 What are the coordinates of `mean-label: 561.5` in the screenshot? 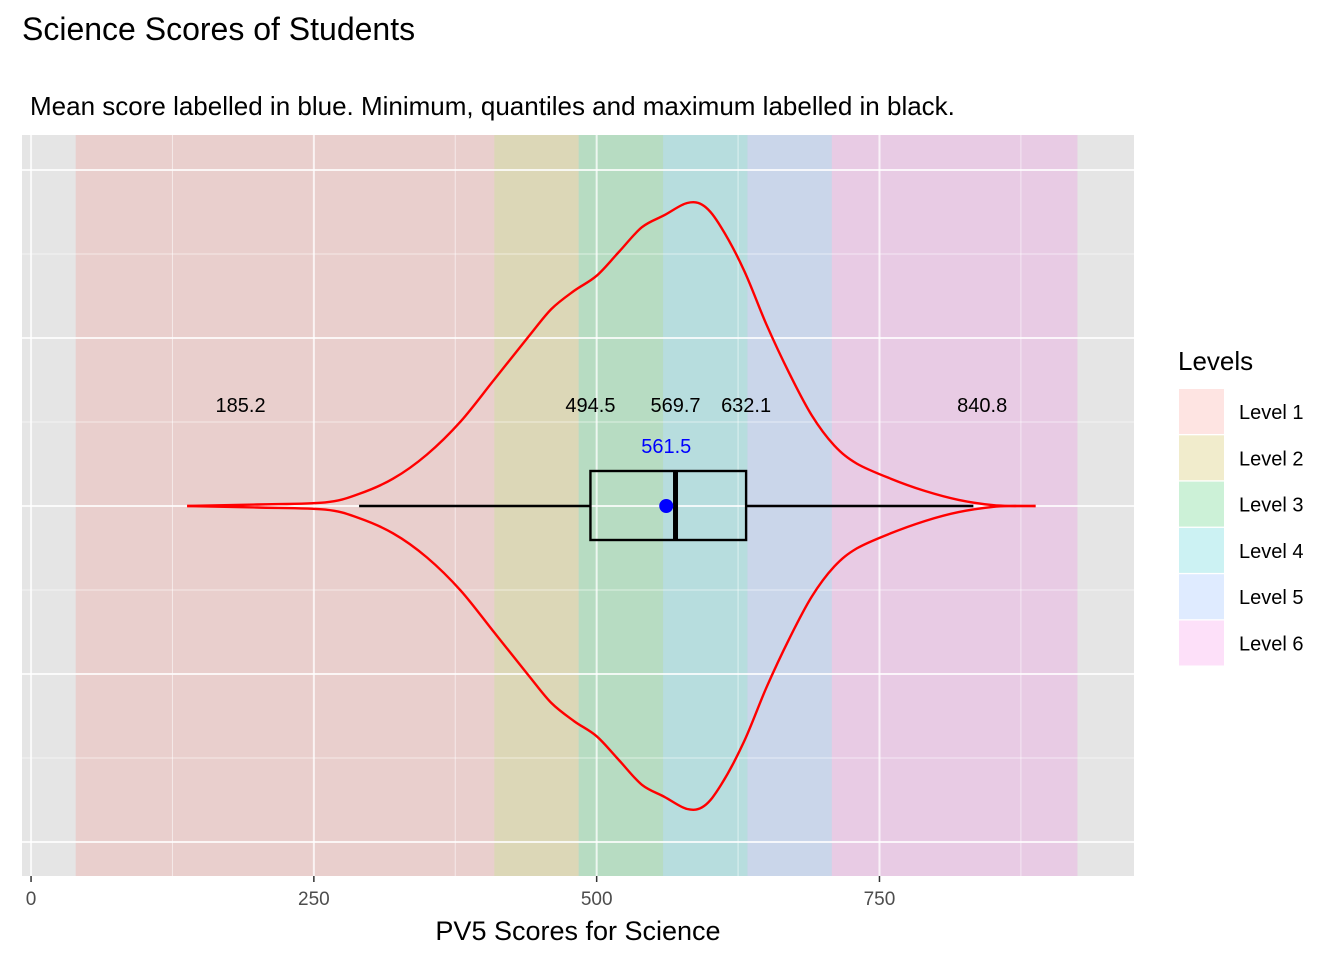 It's located at (666, 447).